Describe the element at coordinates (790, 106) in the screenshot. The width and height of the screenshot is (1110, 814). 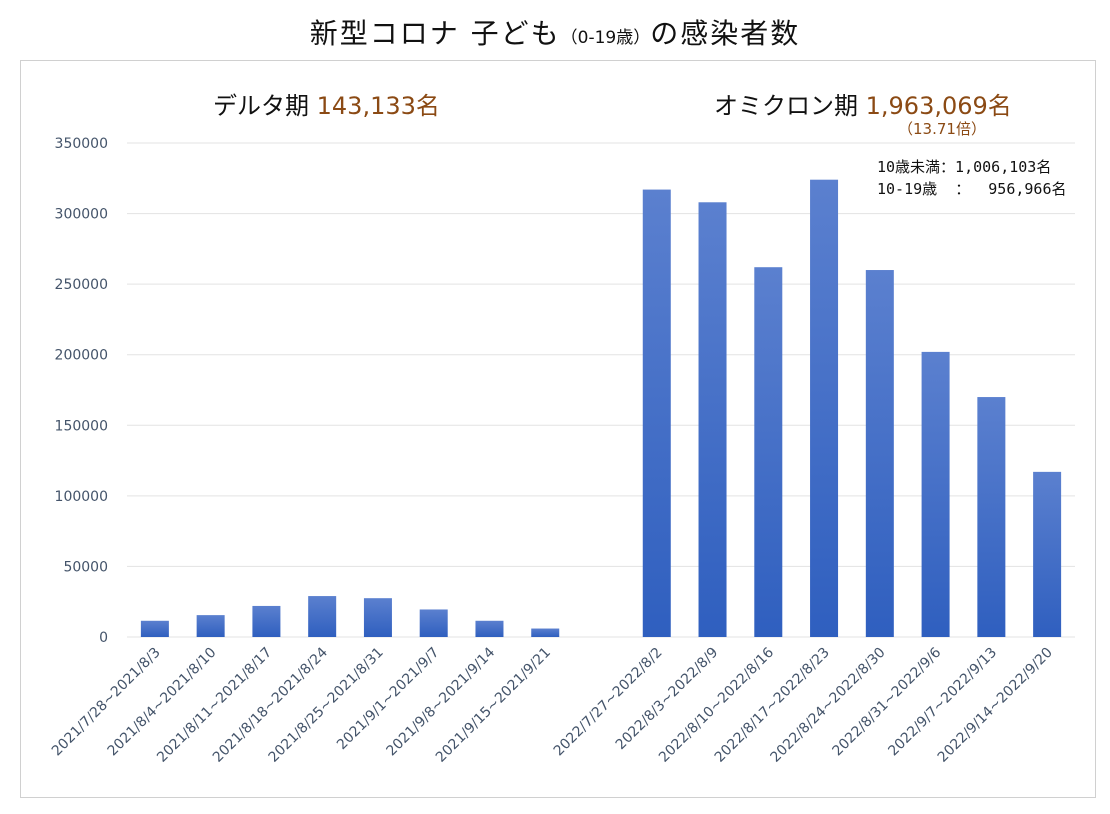
I see `omicron-label: オミクロン期` at that location.